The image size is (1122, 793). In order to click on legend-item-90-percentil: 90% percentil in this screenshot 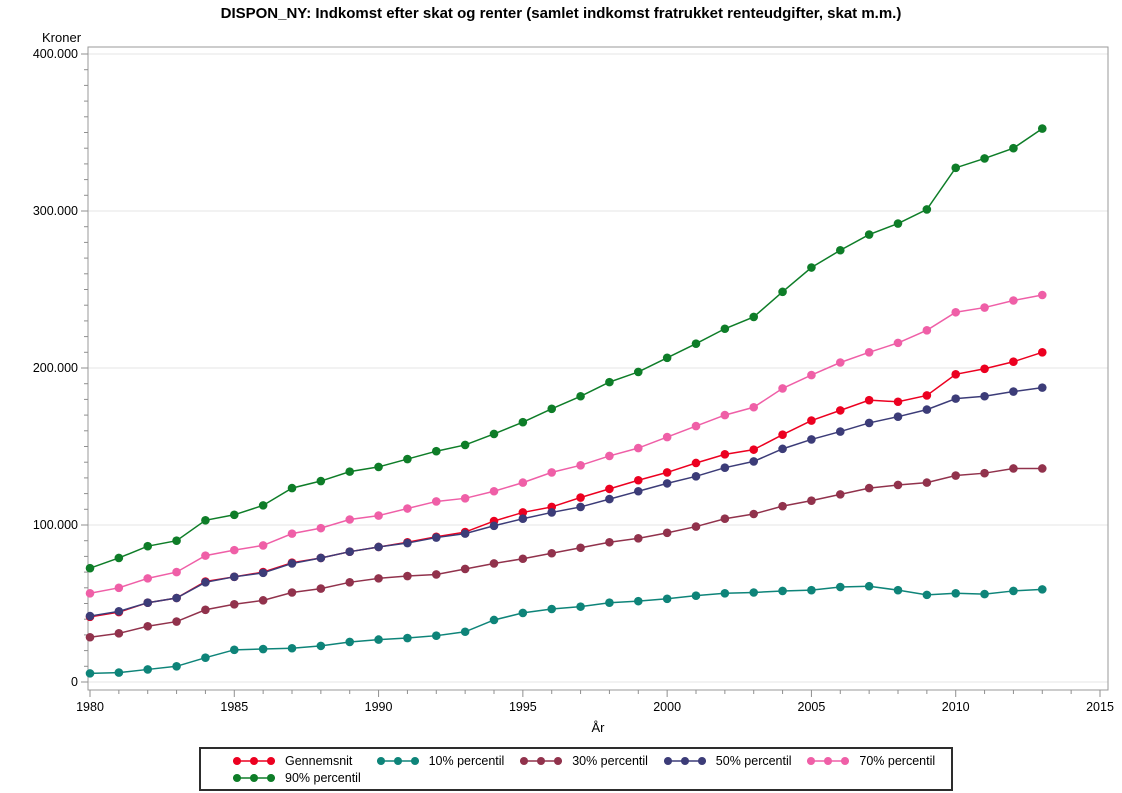, I will do `click(303, 777)`.